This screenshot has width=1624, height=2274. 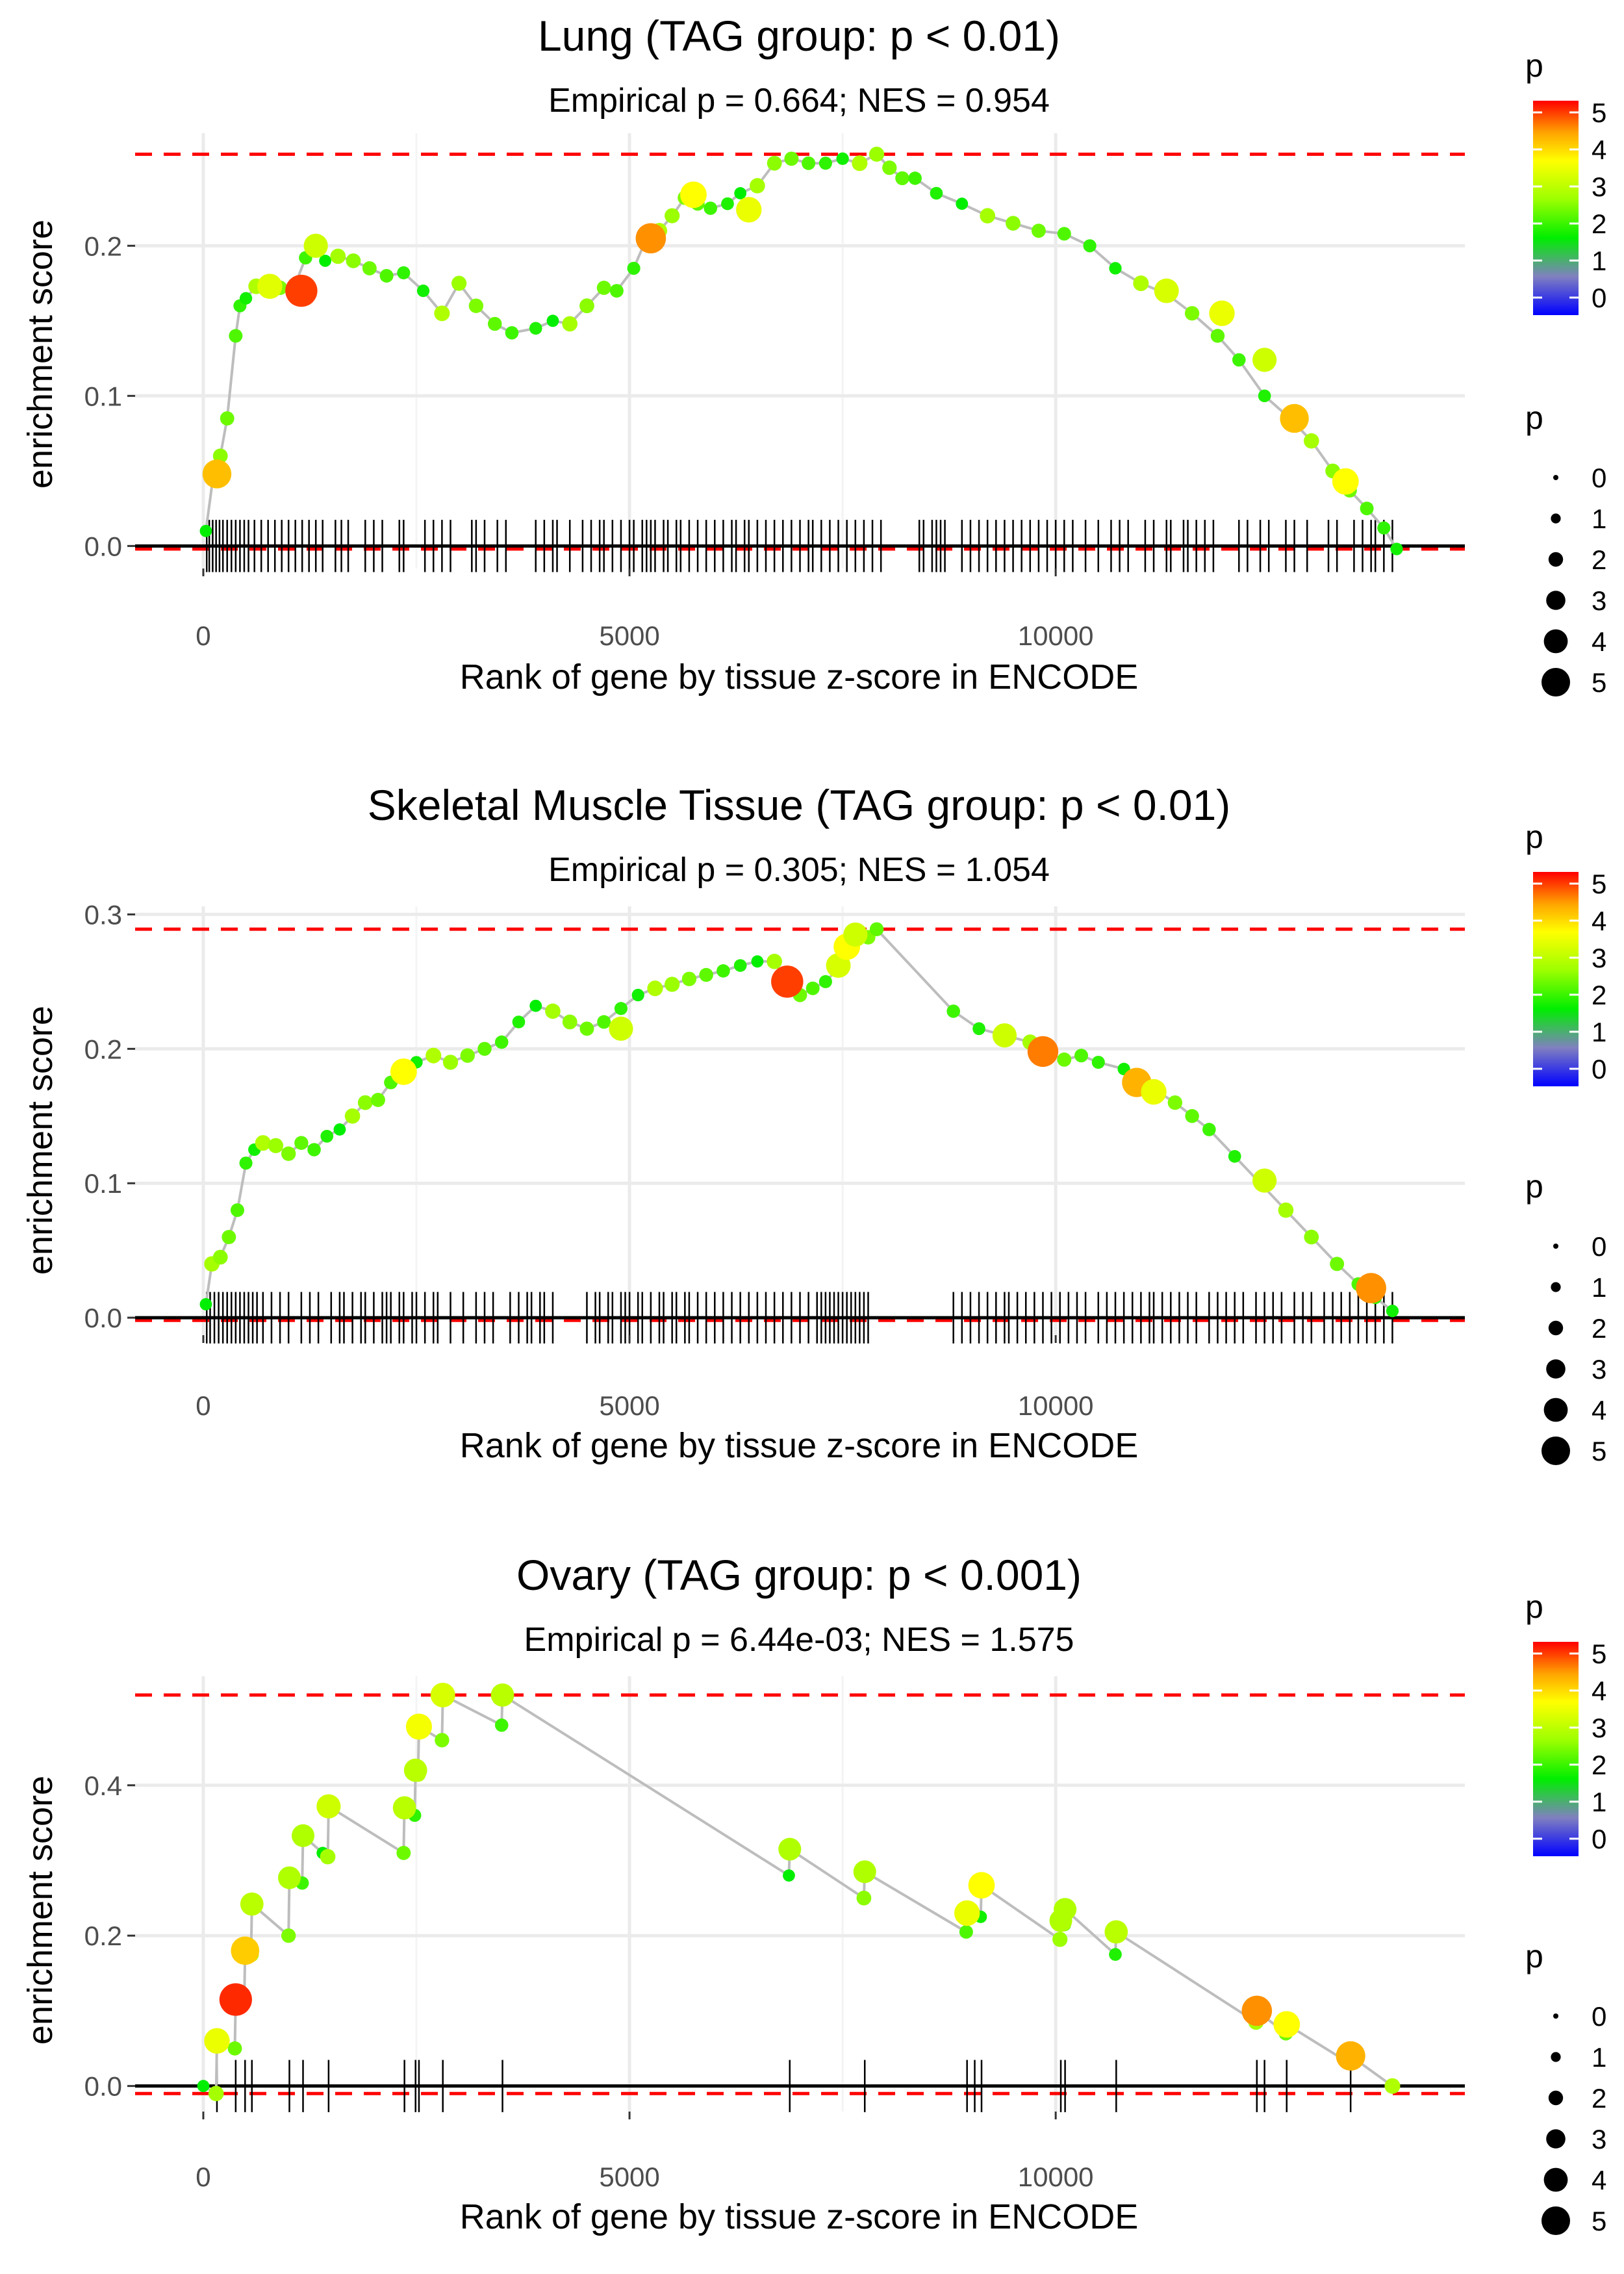 What do you see at coordinates (1599, 1802) in the screenshot?
I see `color-legend-label: 1` at bounding box center [1599, 1802].